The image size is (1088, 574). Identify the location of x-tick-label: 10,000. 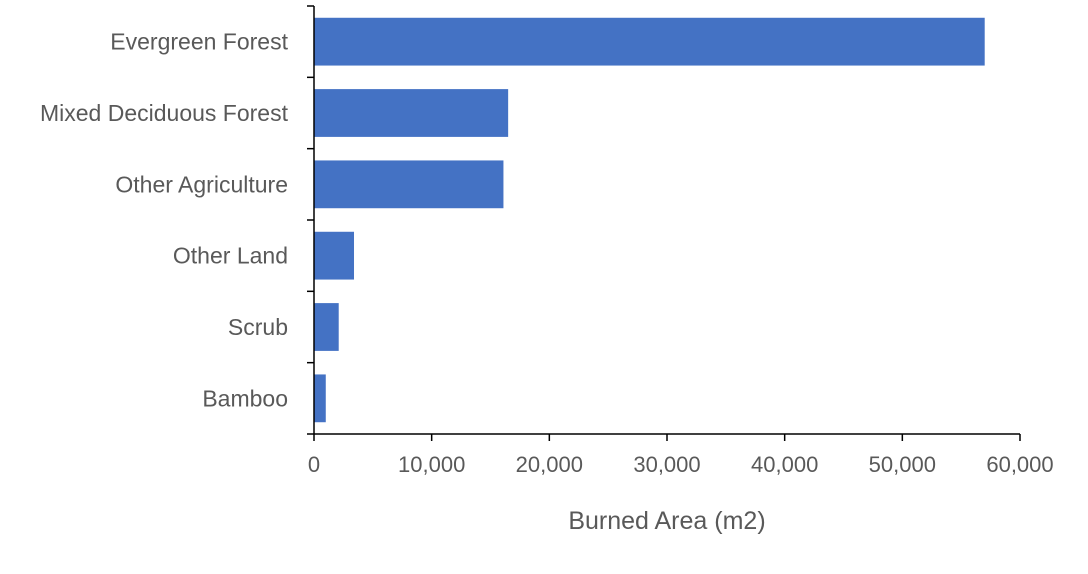
(431, 464).